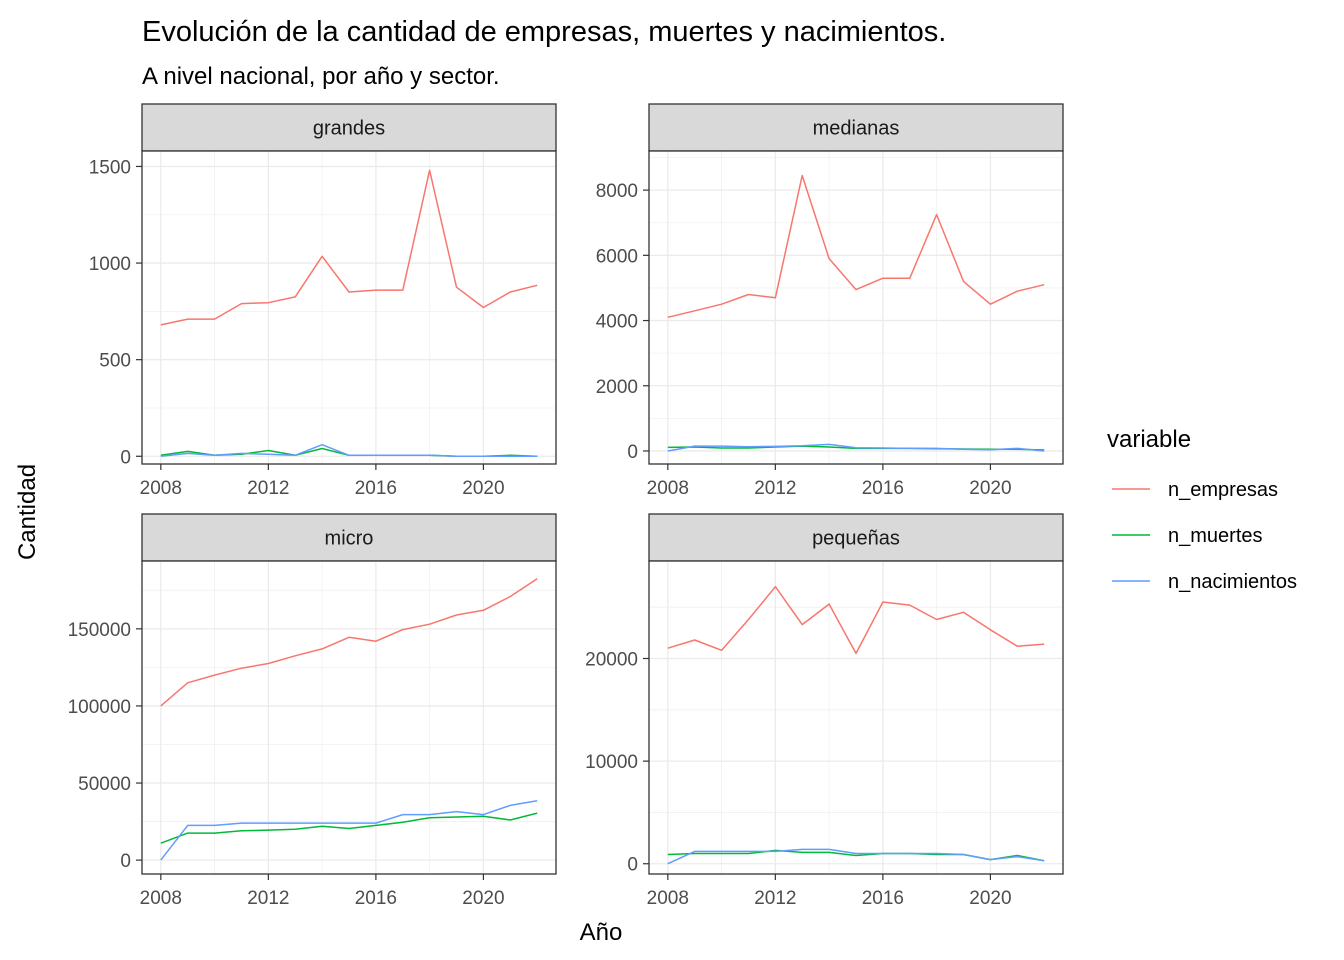 The height and width of the screenshot is (960, 1344). What do you see at coordinates (115, 361) in the screenshot?
I see `y-tick-label: 500` at bounding box center [115, 361].